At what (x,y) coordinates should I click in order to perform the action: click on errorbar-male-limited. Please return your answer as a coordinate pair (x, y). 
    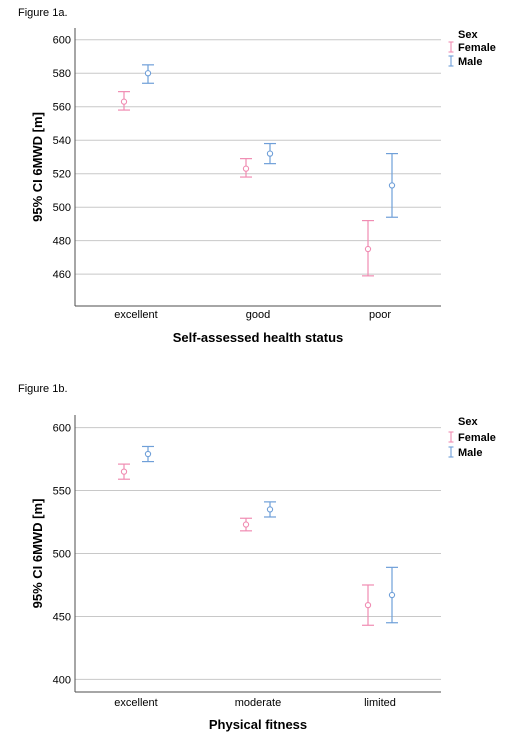
    Looking at the image, I should click on (392, 595).